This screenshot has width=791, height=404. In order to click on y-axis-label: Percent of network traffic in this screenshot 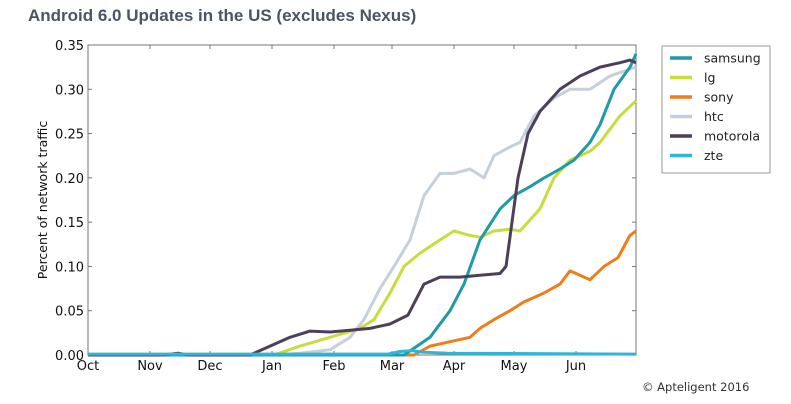, I will do `click(42, 200)`.